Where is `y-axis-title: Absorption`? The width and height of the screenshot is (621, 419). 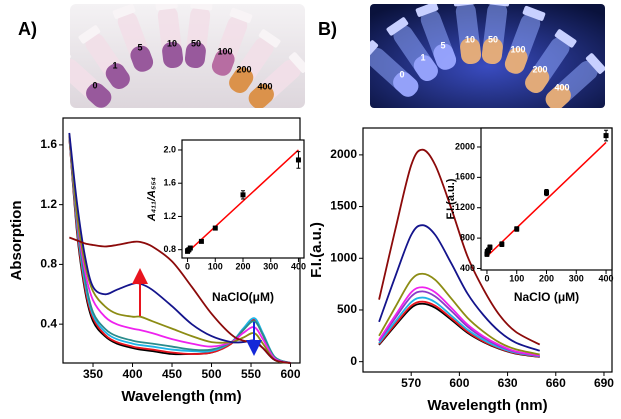 y-axis-title: Absorption is located at coordinates (16, 241).